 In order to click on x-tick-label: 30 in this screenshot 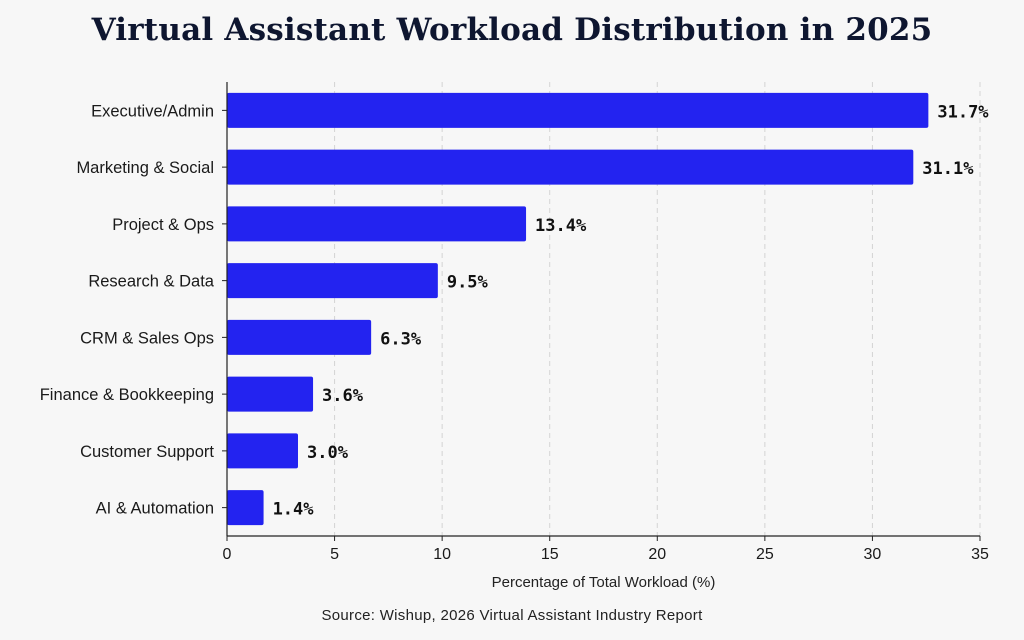, I will do `click(873, 554)`.